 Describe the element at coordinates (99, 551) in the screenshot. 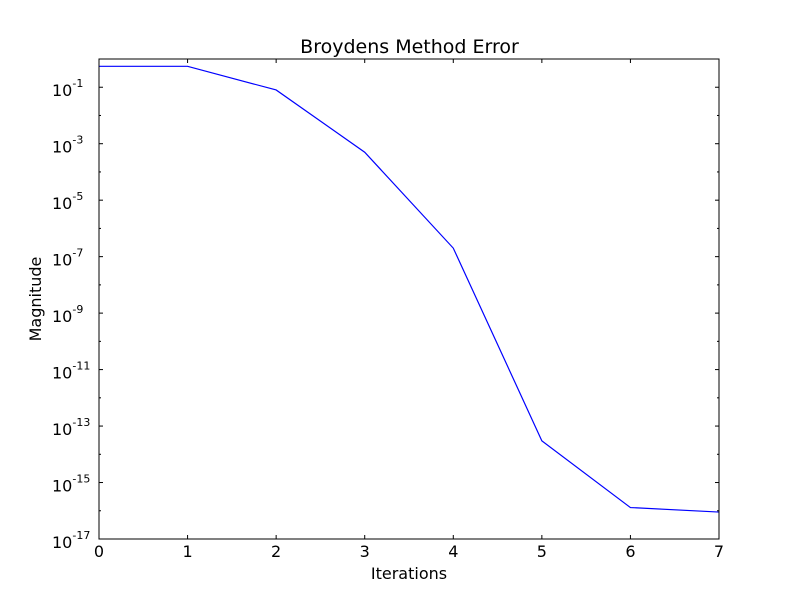

I see `x-tick-label: 0` at that location.